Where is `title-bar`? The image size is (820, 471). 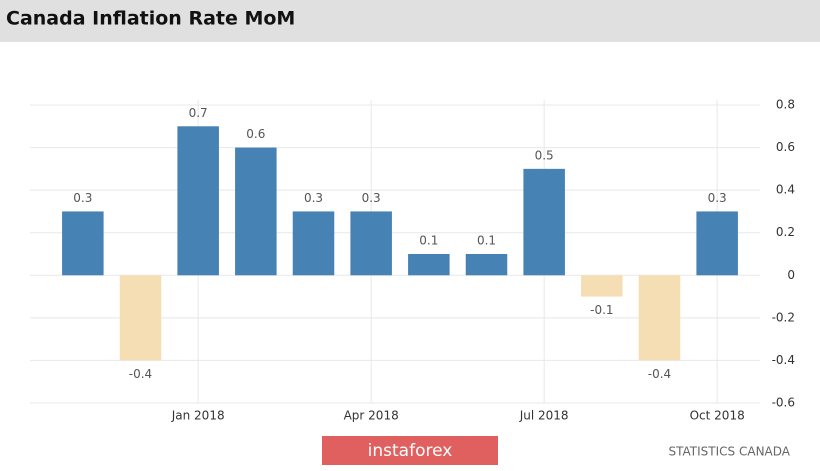 title-bar is located at coordinates (410, 21).